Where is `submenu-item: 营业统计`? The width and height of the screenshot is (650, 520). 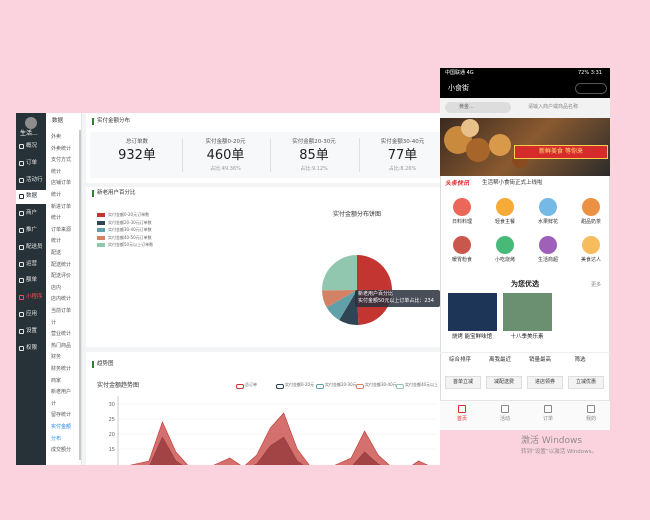
submenu-item: 营业统计 is located at coordinates (61, 334).